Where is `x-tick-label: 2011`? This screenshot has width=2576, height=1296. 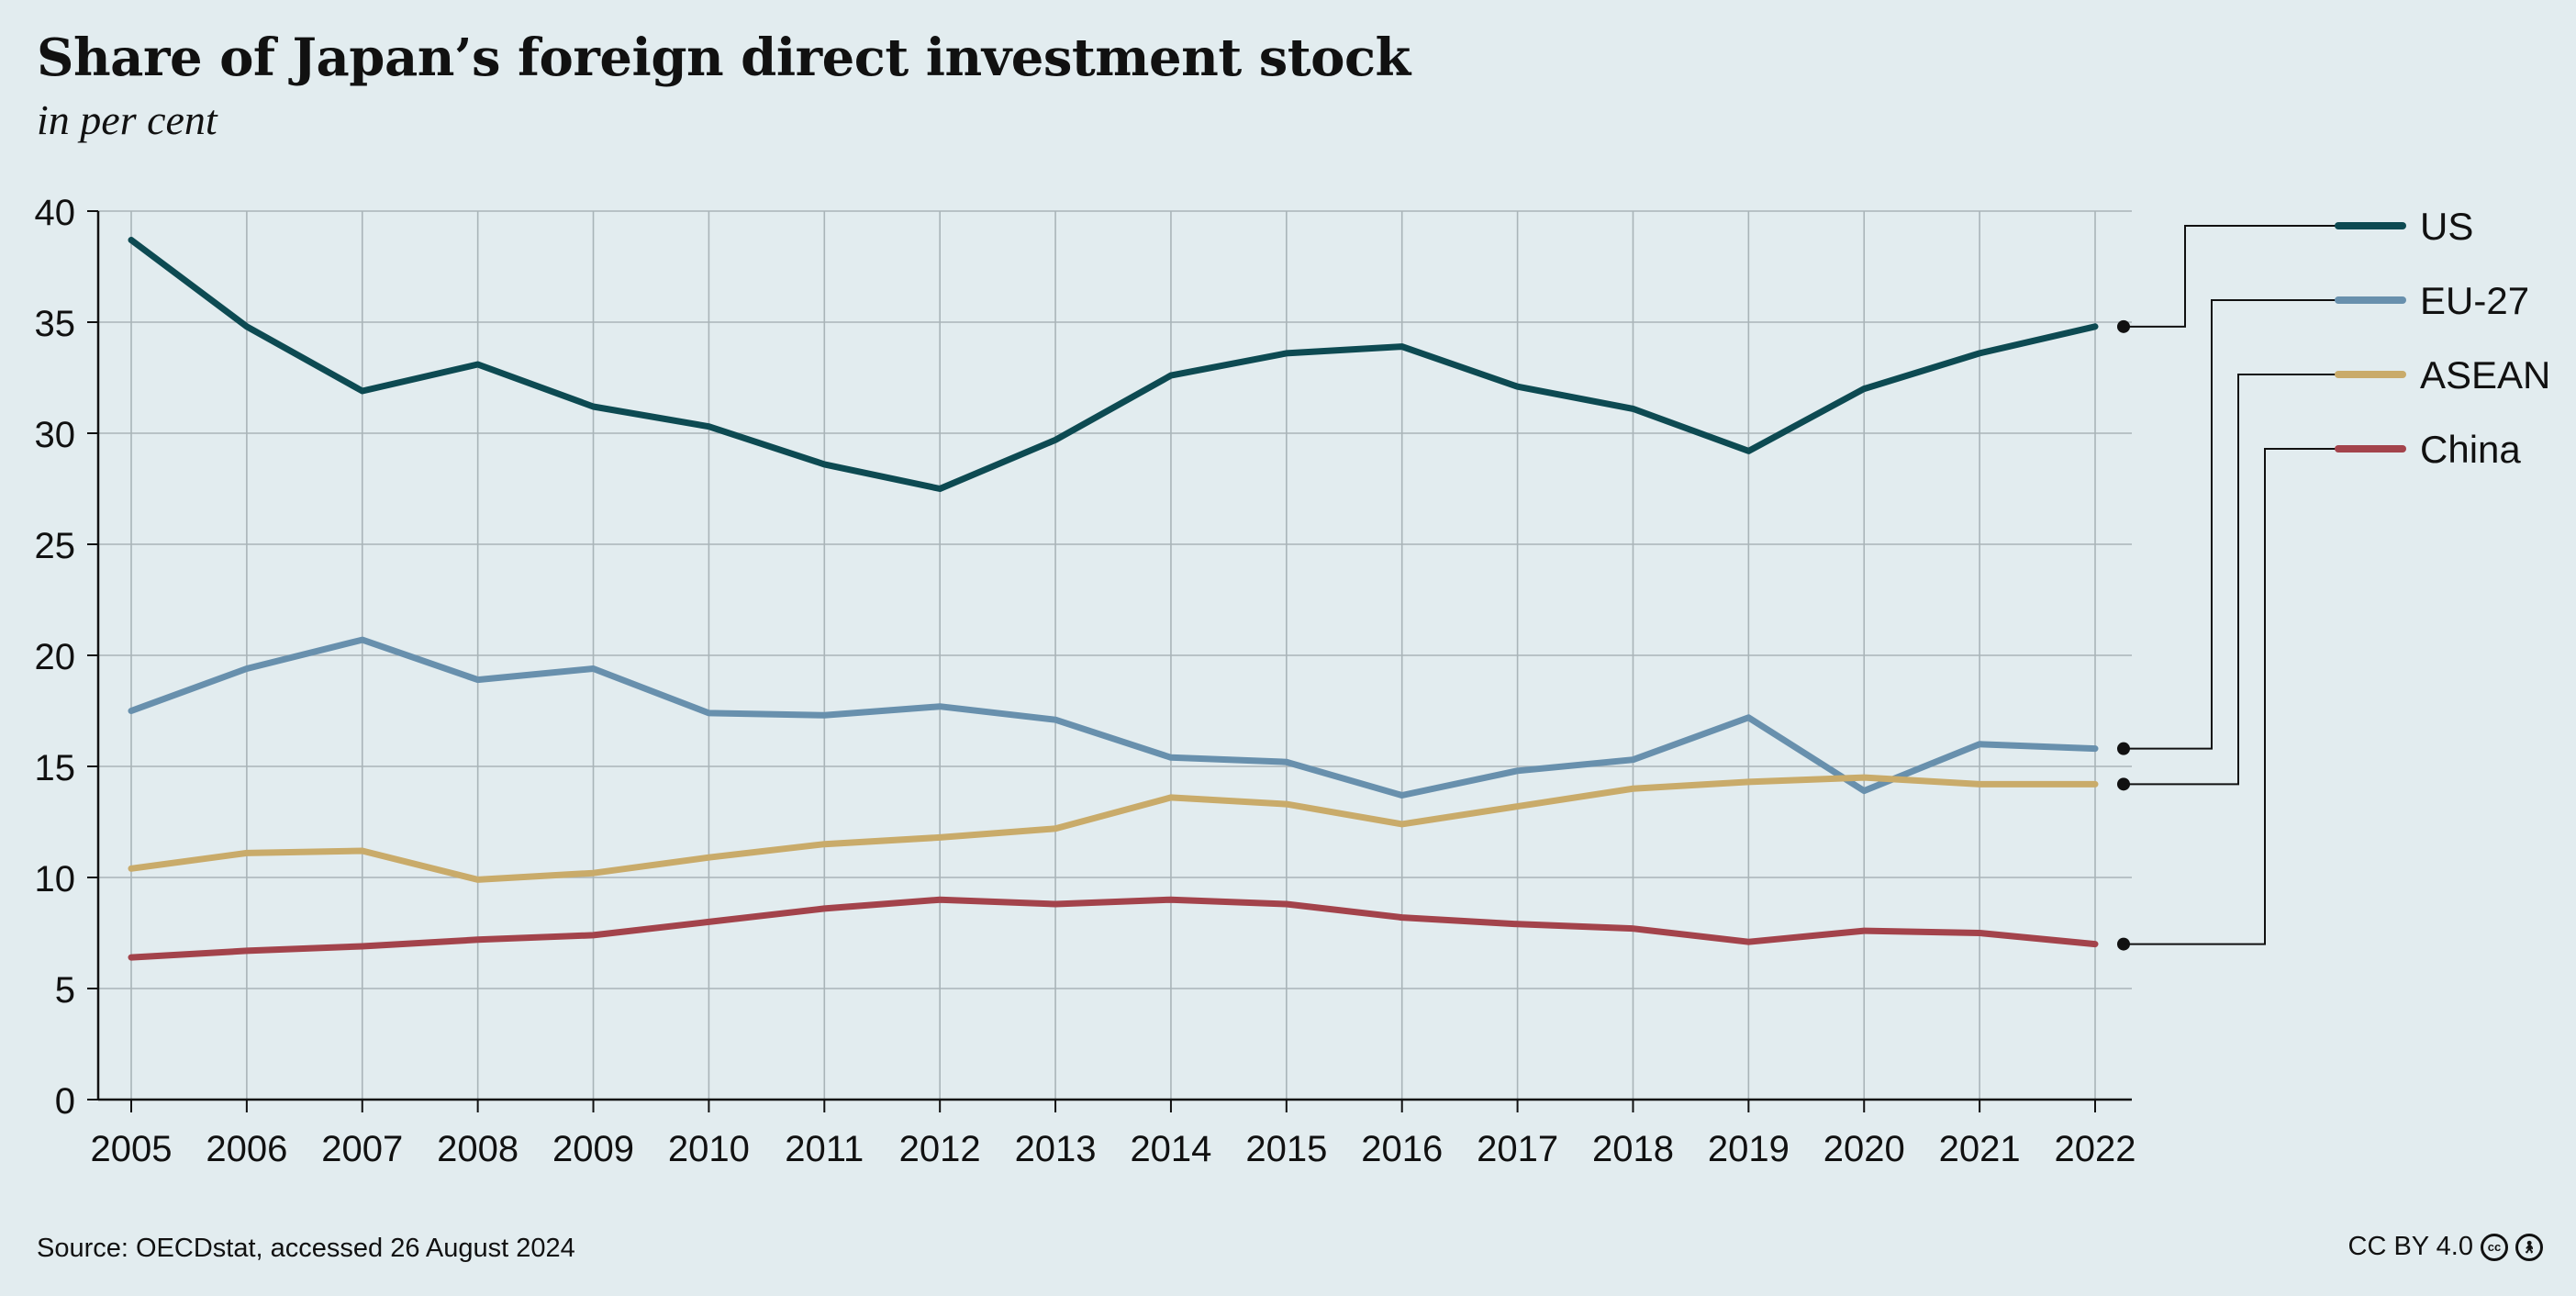
x-tick-label: 2011 is located at coordinates (825, 1149).